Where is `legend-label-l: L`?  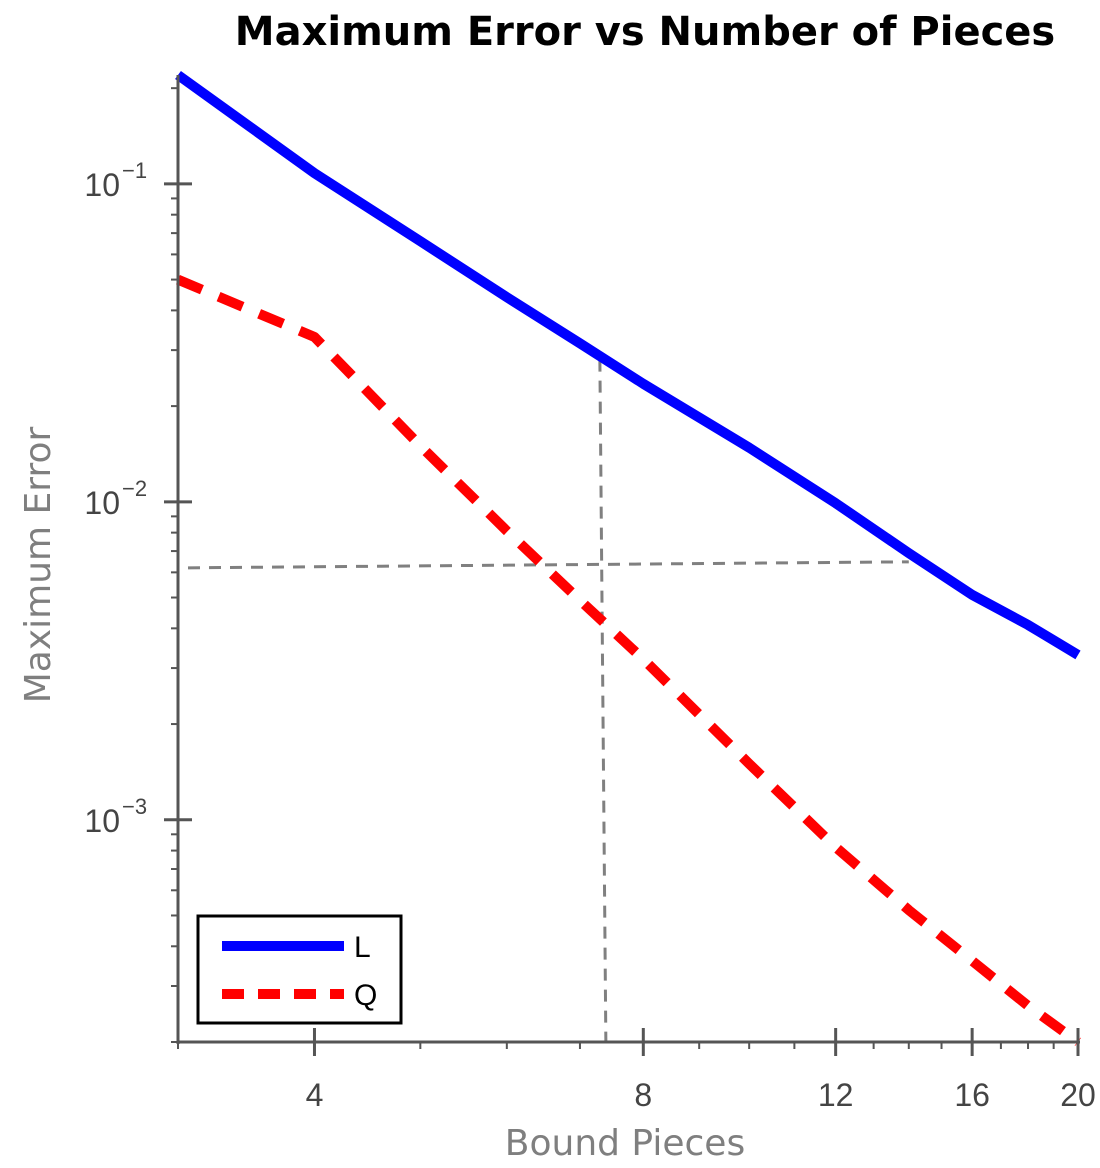 legend-label-l: L is located at coordinates (362, 947).